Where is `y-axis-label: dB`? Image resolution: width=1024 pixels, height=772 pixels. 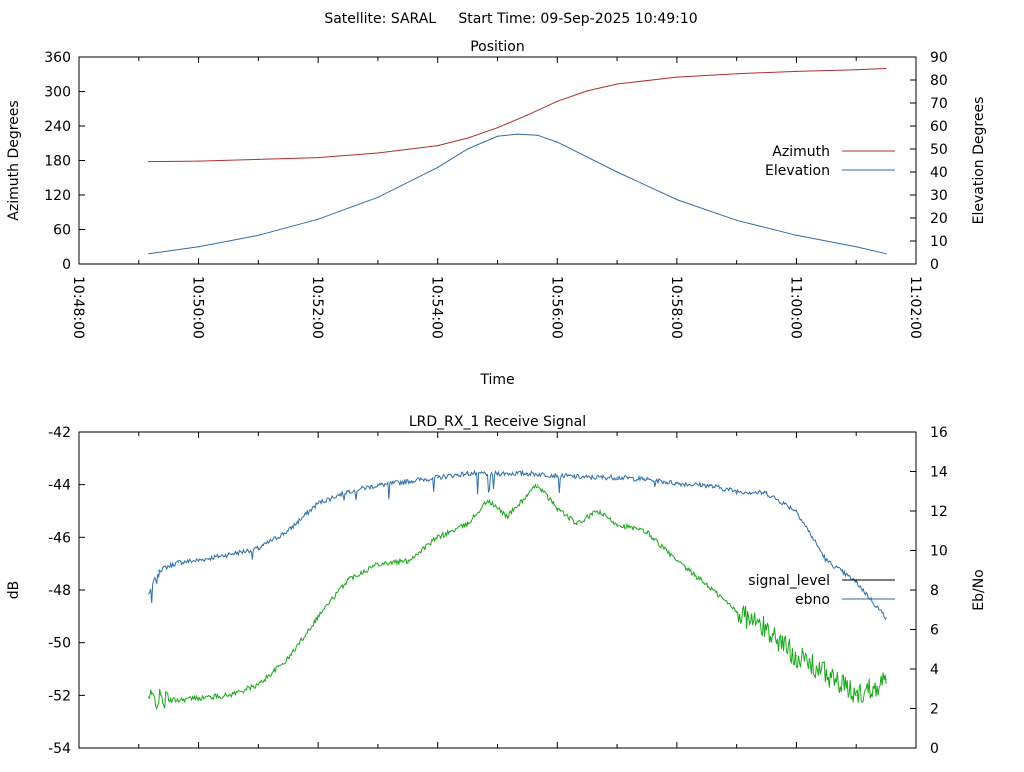
y-axis-label: dB is located at coordinates (14, 590).